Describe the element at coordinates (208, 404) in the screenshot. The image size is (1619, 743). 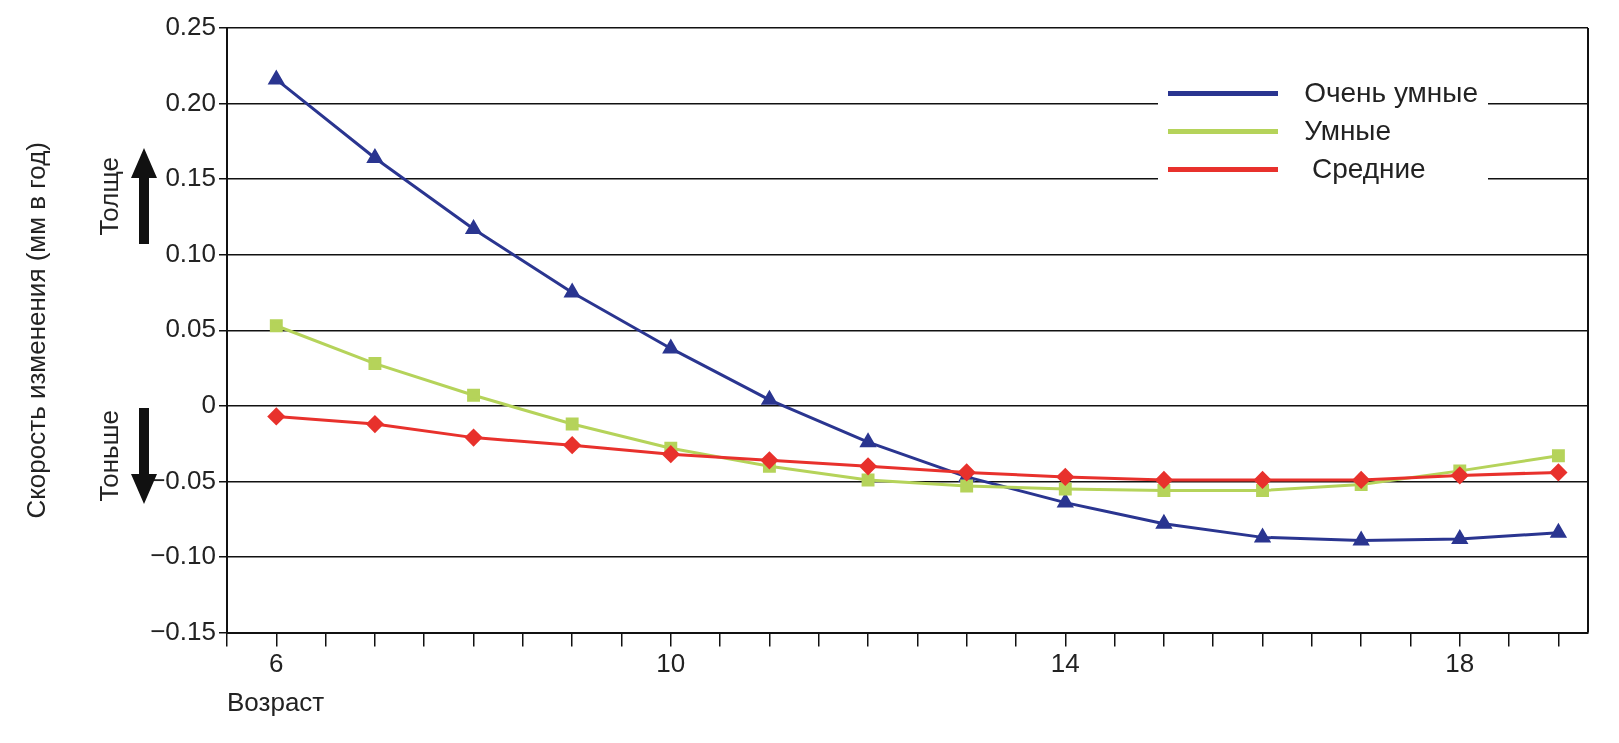
I see `y-tick-label: 0` at that location.